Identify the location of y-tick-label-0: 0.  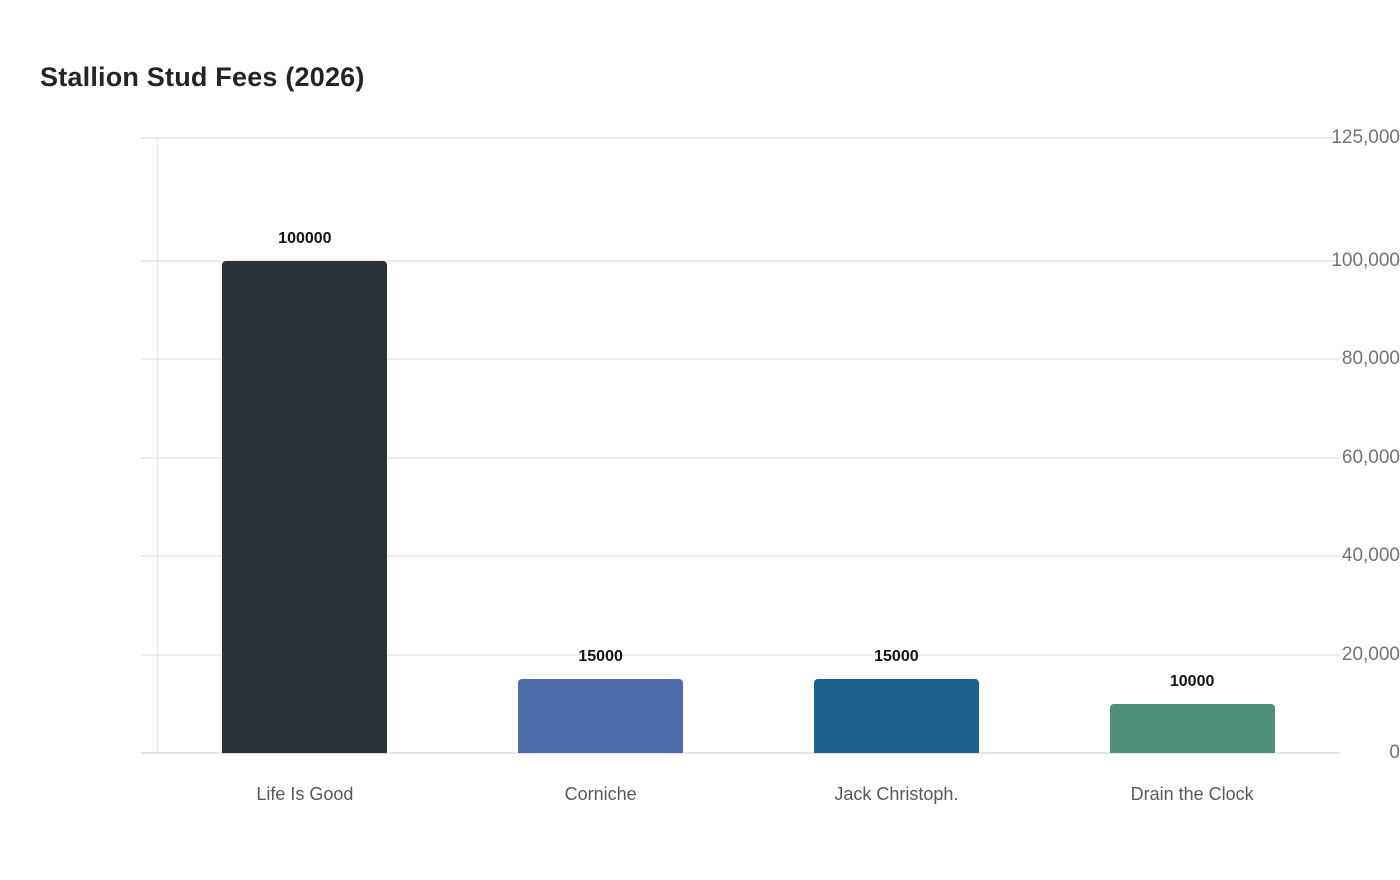
(1394, 752).